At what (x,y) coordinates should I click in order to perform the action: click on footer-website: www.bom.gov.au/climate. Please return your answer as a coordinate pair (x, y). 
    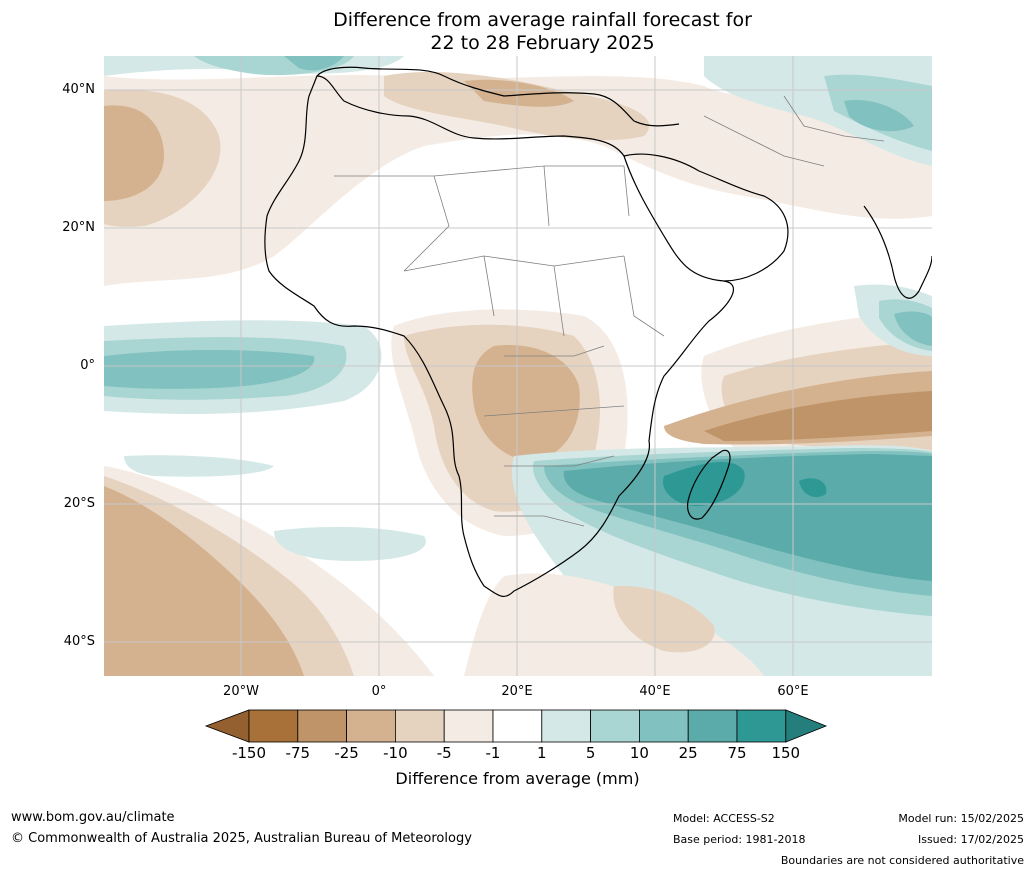
    Looking at the image, I should click on (93, 817).